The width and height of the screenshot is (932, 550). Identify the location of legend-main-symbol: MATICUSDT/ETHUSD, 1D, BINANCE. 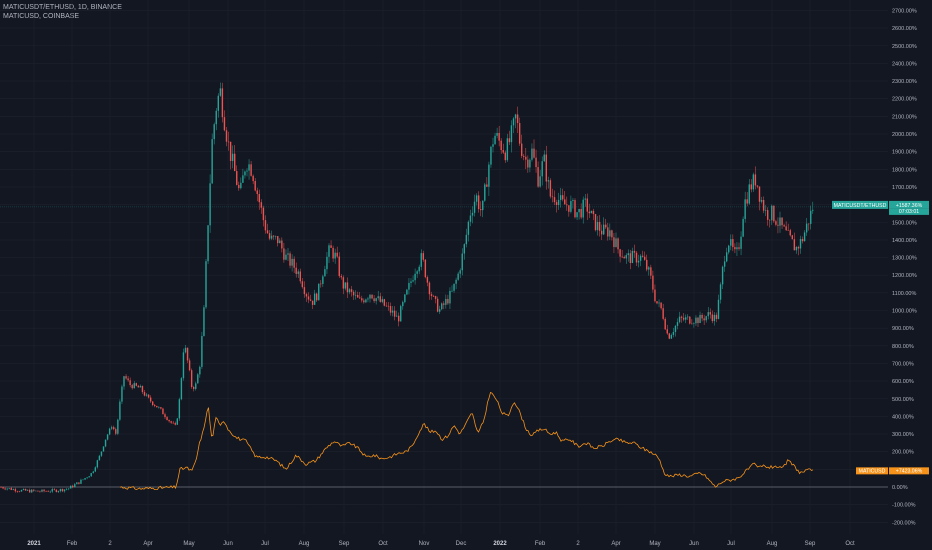
(62, 7).